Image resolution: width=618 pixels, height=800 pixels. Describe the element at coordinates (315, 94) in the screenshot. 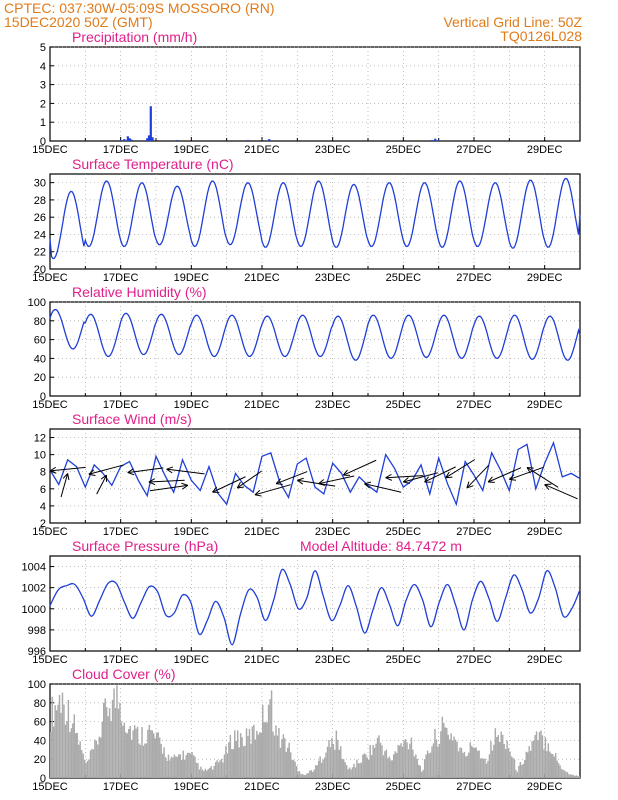

I see `panel-frame` at that location.